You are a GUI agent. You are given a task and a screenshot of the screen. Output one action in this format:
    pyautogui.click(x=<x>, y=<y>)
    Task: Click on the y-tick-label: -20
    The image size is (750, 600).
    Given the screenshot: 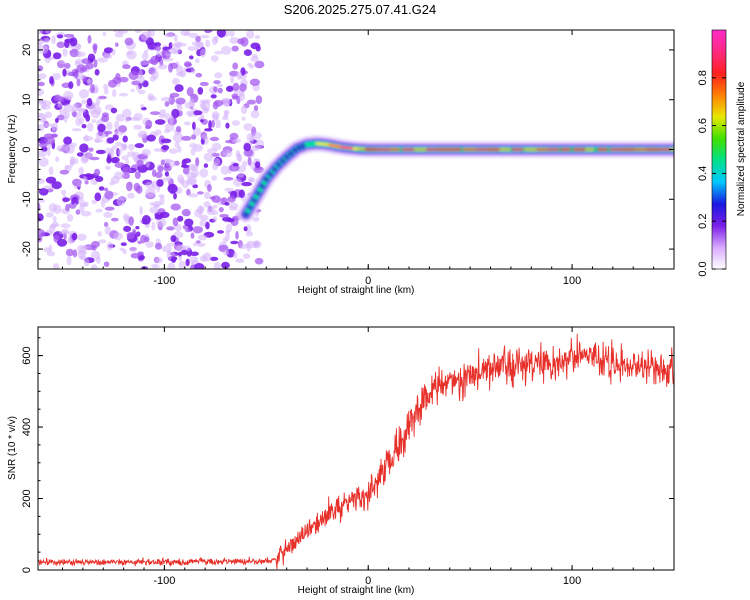 What is the action you would take?
    pyautogui.click(x=27, y=249)
    